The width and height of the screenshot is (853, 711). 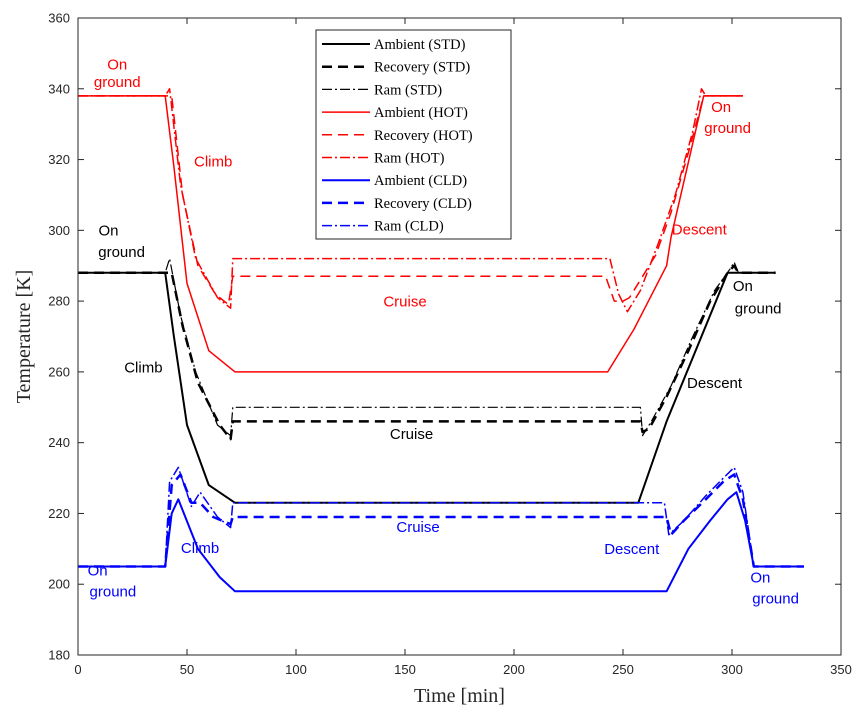 What do you see at coordinates (59, 584) in the screenshot?
I see `y-tick-label: 200` at bounding box center [59, 584].